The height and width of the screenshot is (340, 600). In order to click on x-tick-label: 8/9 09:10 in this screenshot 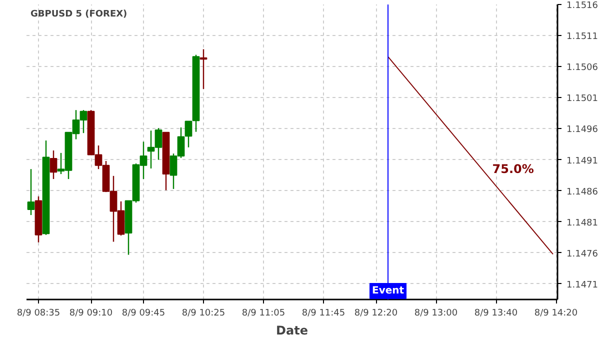, I will do `click(91, 313)`.